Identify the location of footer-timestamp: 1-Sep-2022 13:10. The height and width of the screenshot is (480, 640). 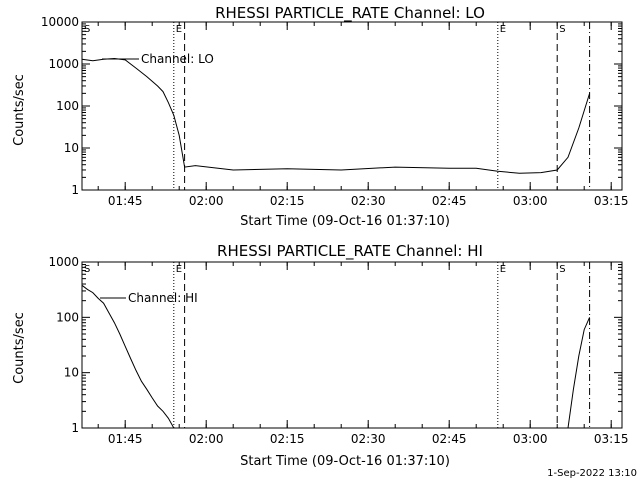
(592, 473).